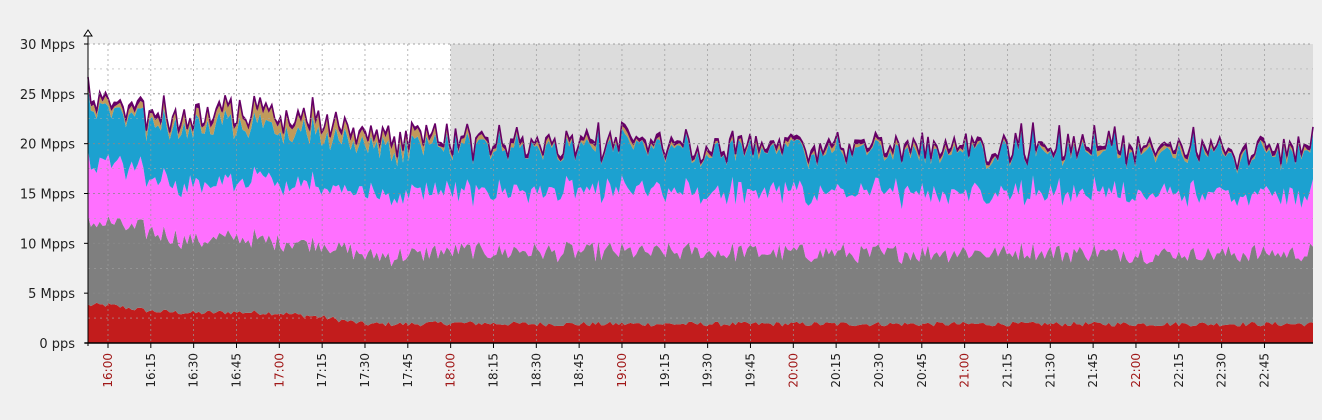  I want to click on x-tick-label: 21:15, so click(1007, 370).